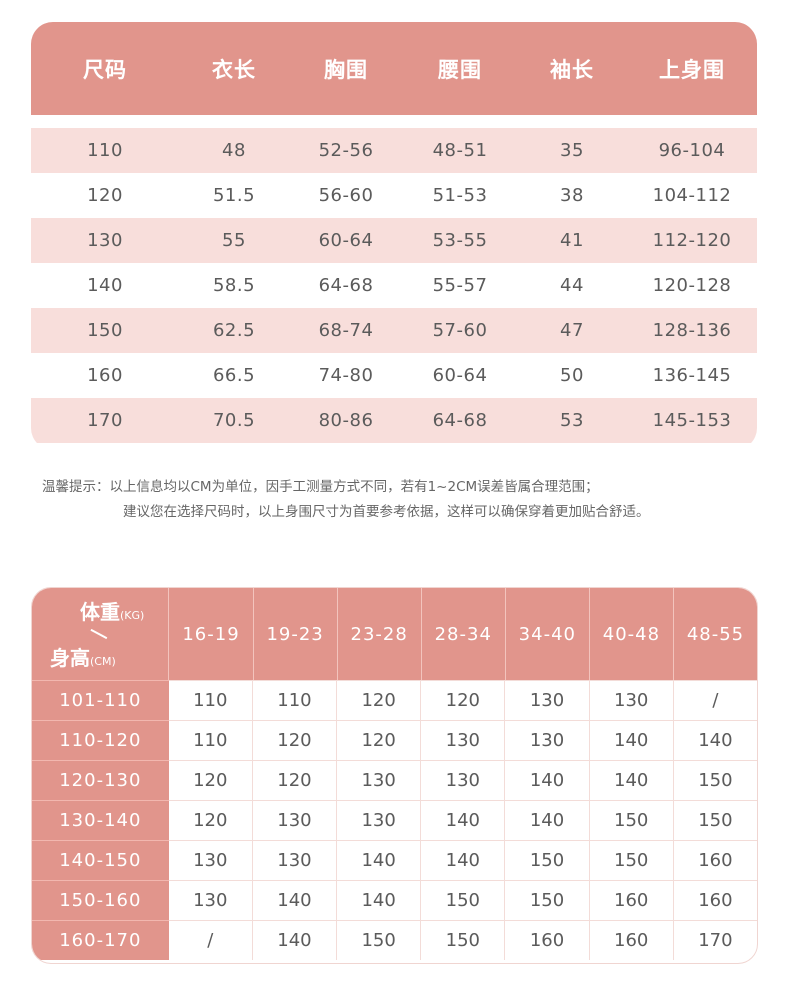 The image size is (790, 1007). What do you see at coordinates (386, 512) in the screenshot?
I see `note-line-2: 建议您在选择尺码时，以上身围尺寸为首要参考依据，这样可以确保穿着更加贴合舒适。` at bounding box center [386, 512].